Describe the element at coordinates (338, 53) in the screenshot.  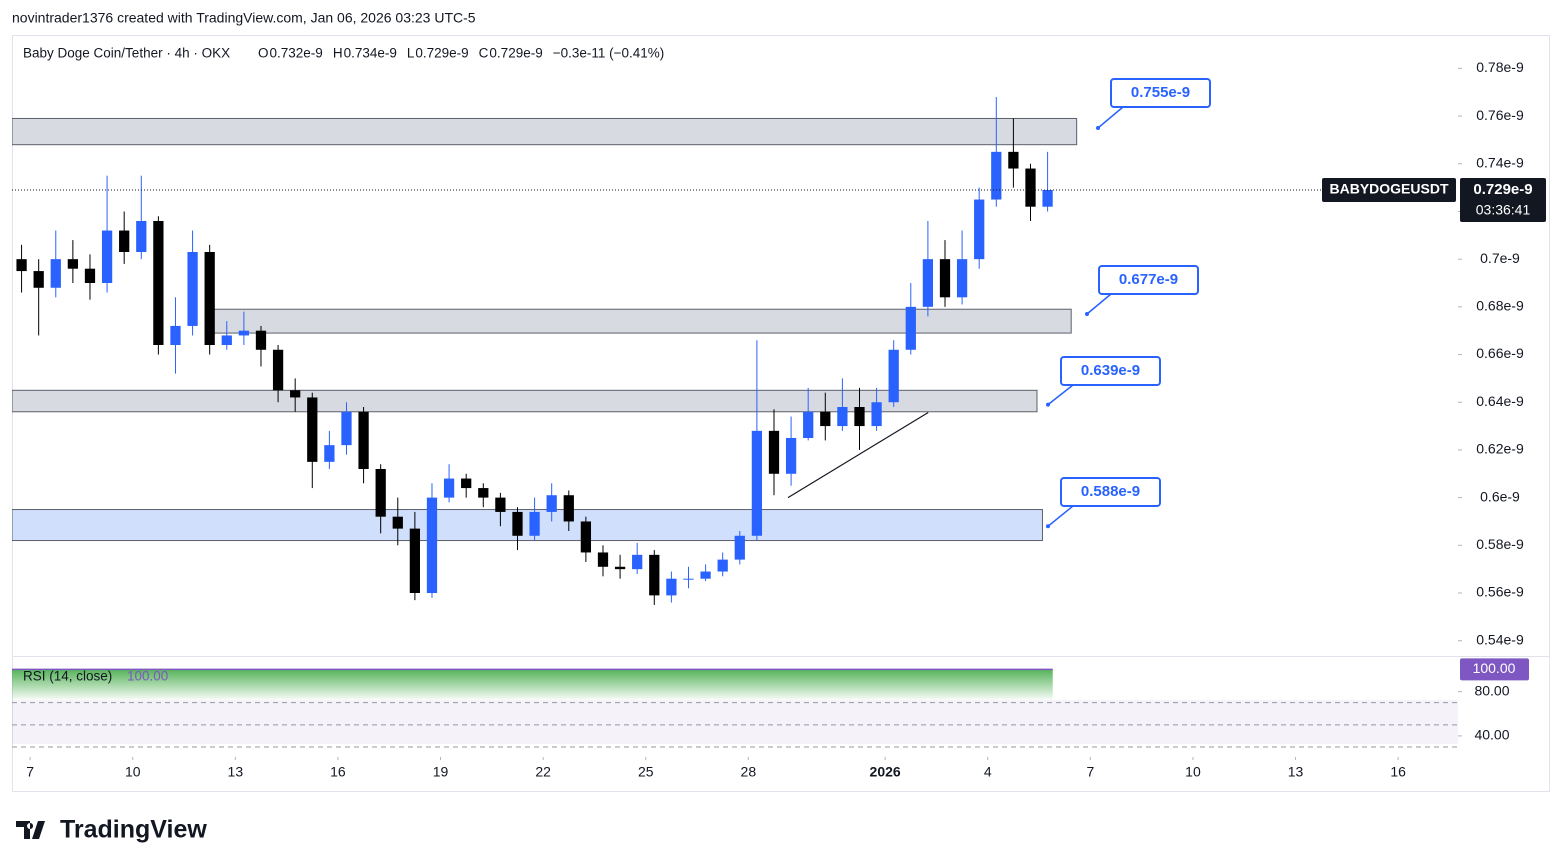
I see `ohlc-key: H` at that location.